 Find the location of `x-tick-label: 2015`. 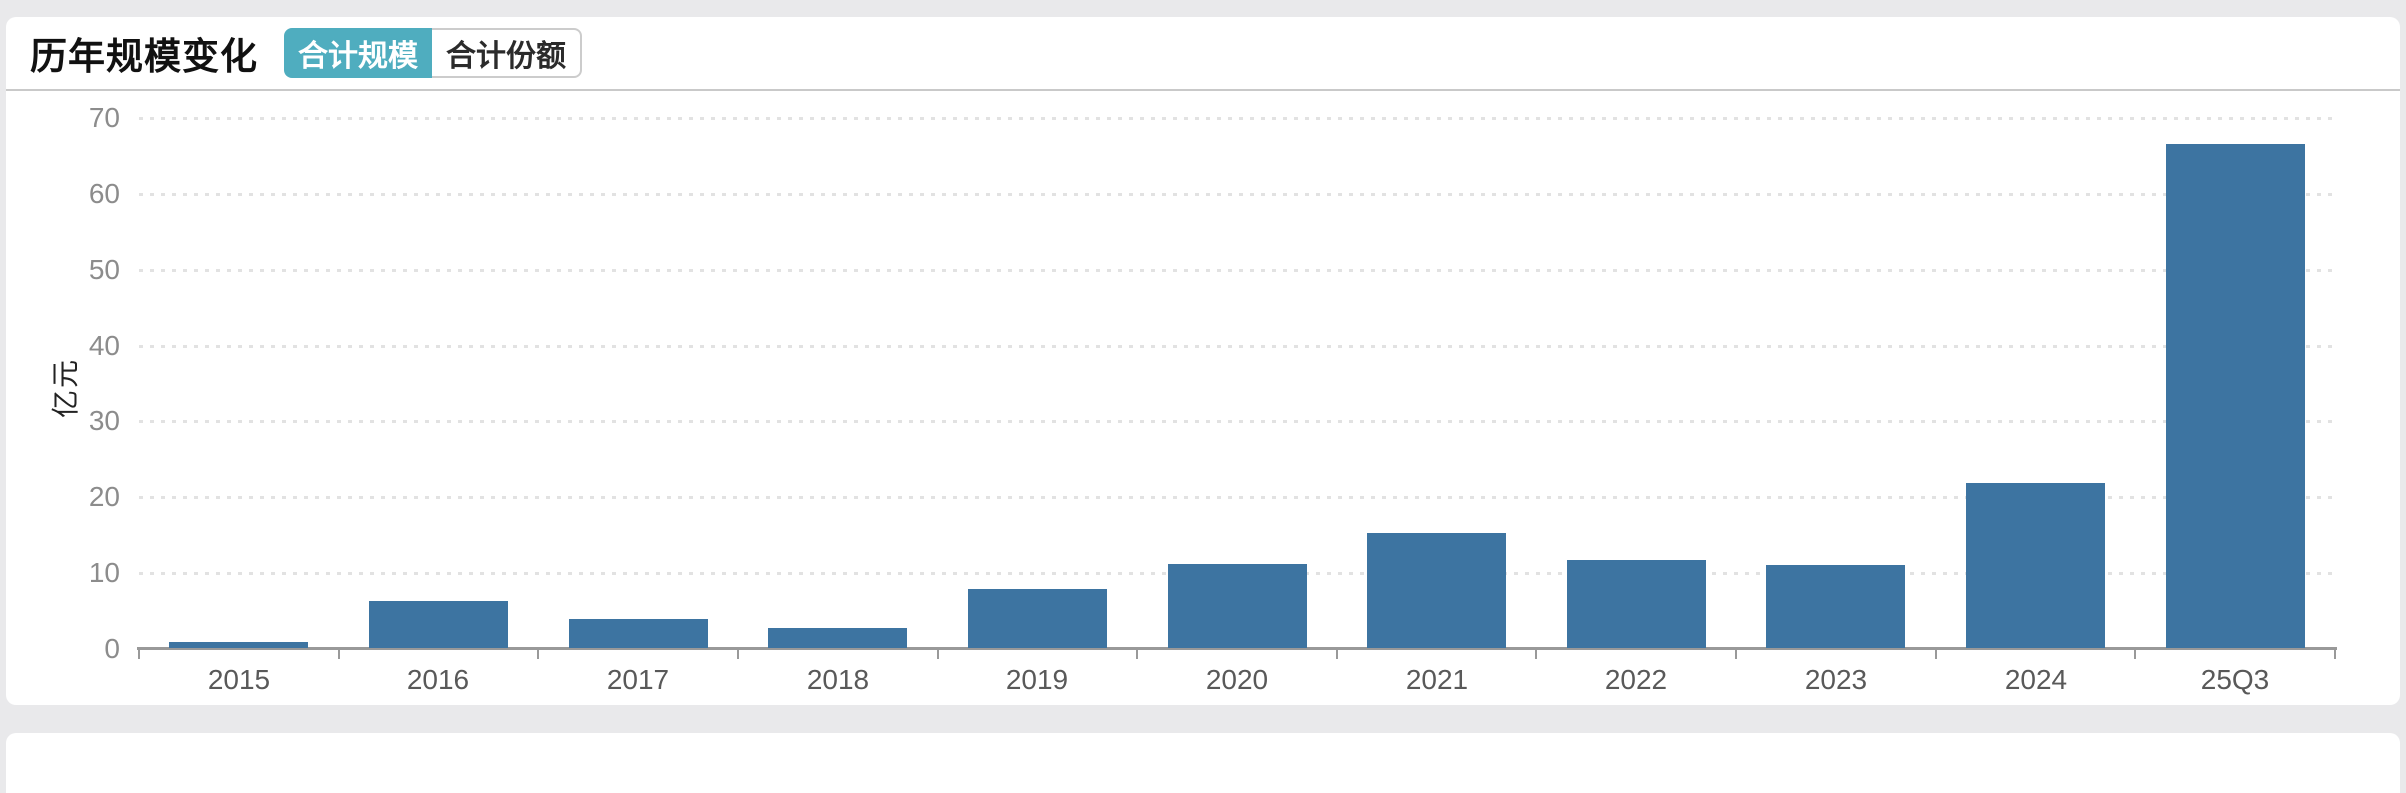

x-tick-label: 2015 is located at coordinates (239, 679).